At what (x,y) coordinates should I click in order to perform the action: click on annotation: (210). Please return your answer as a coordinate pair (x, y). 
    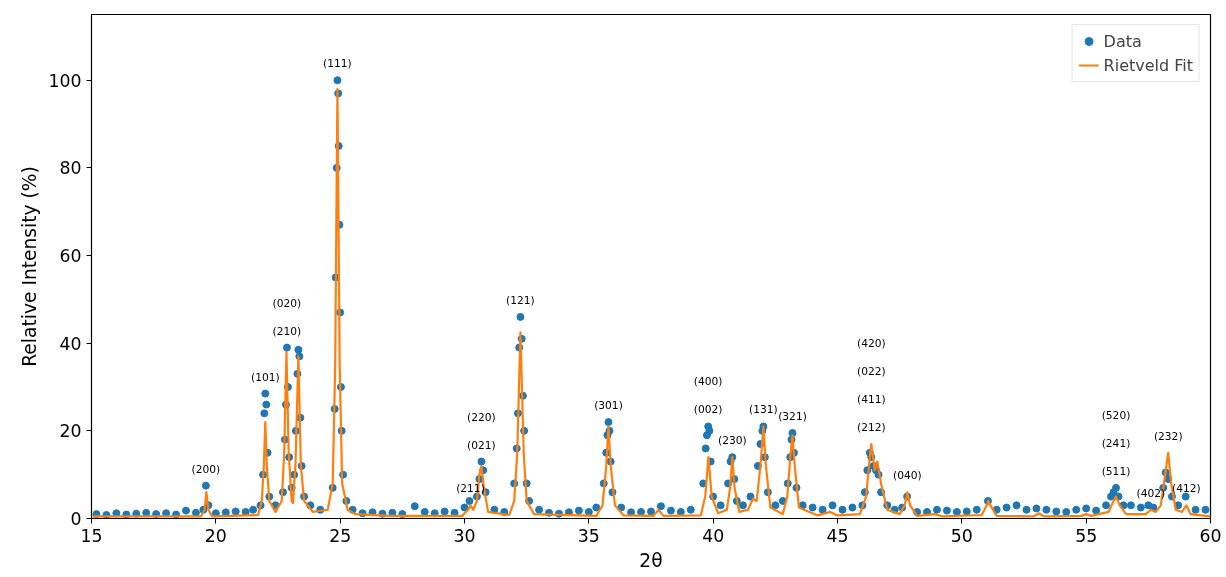
    Looking at the image, I should click on (287, 331).